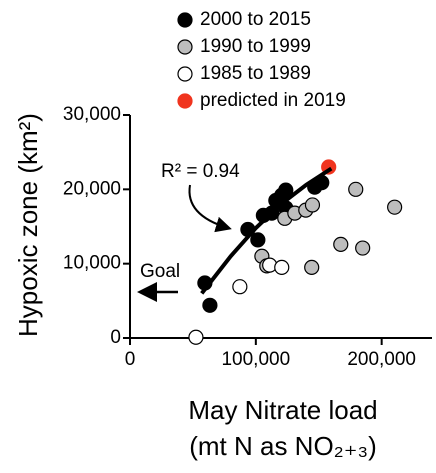  I want to click on legend-label: 1990 to 1999, so click(255, 46).